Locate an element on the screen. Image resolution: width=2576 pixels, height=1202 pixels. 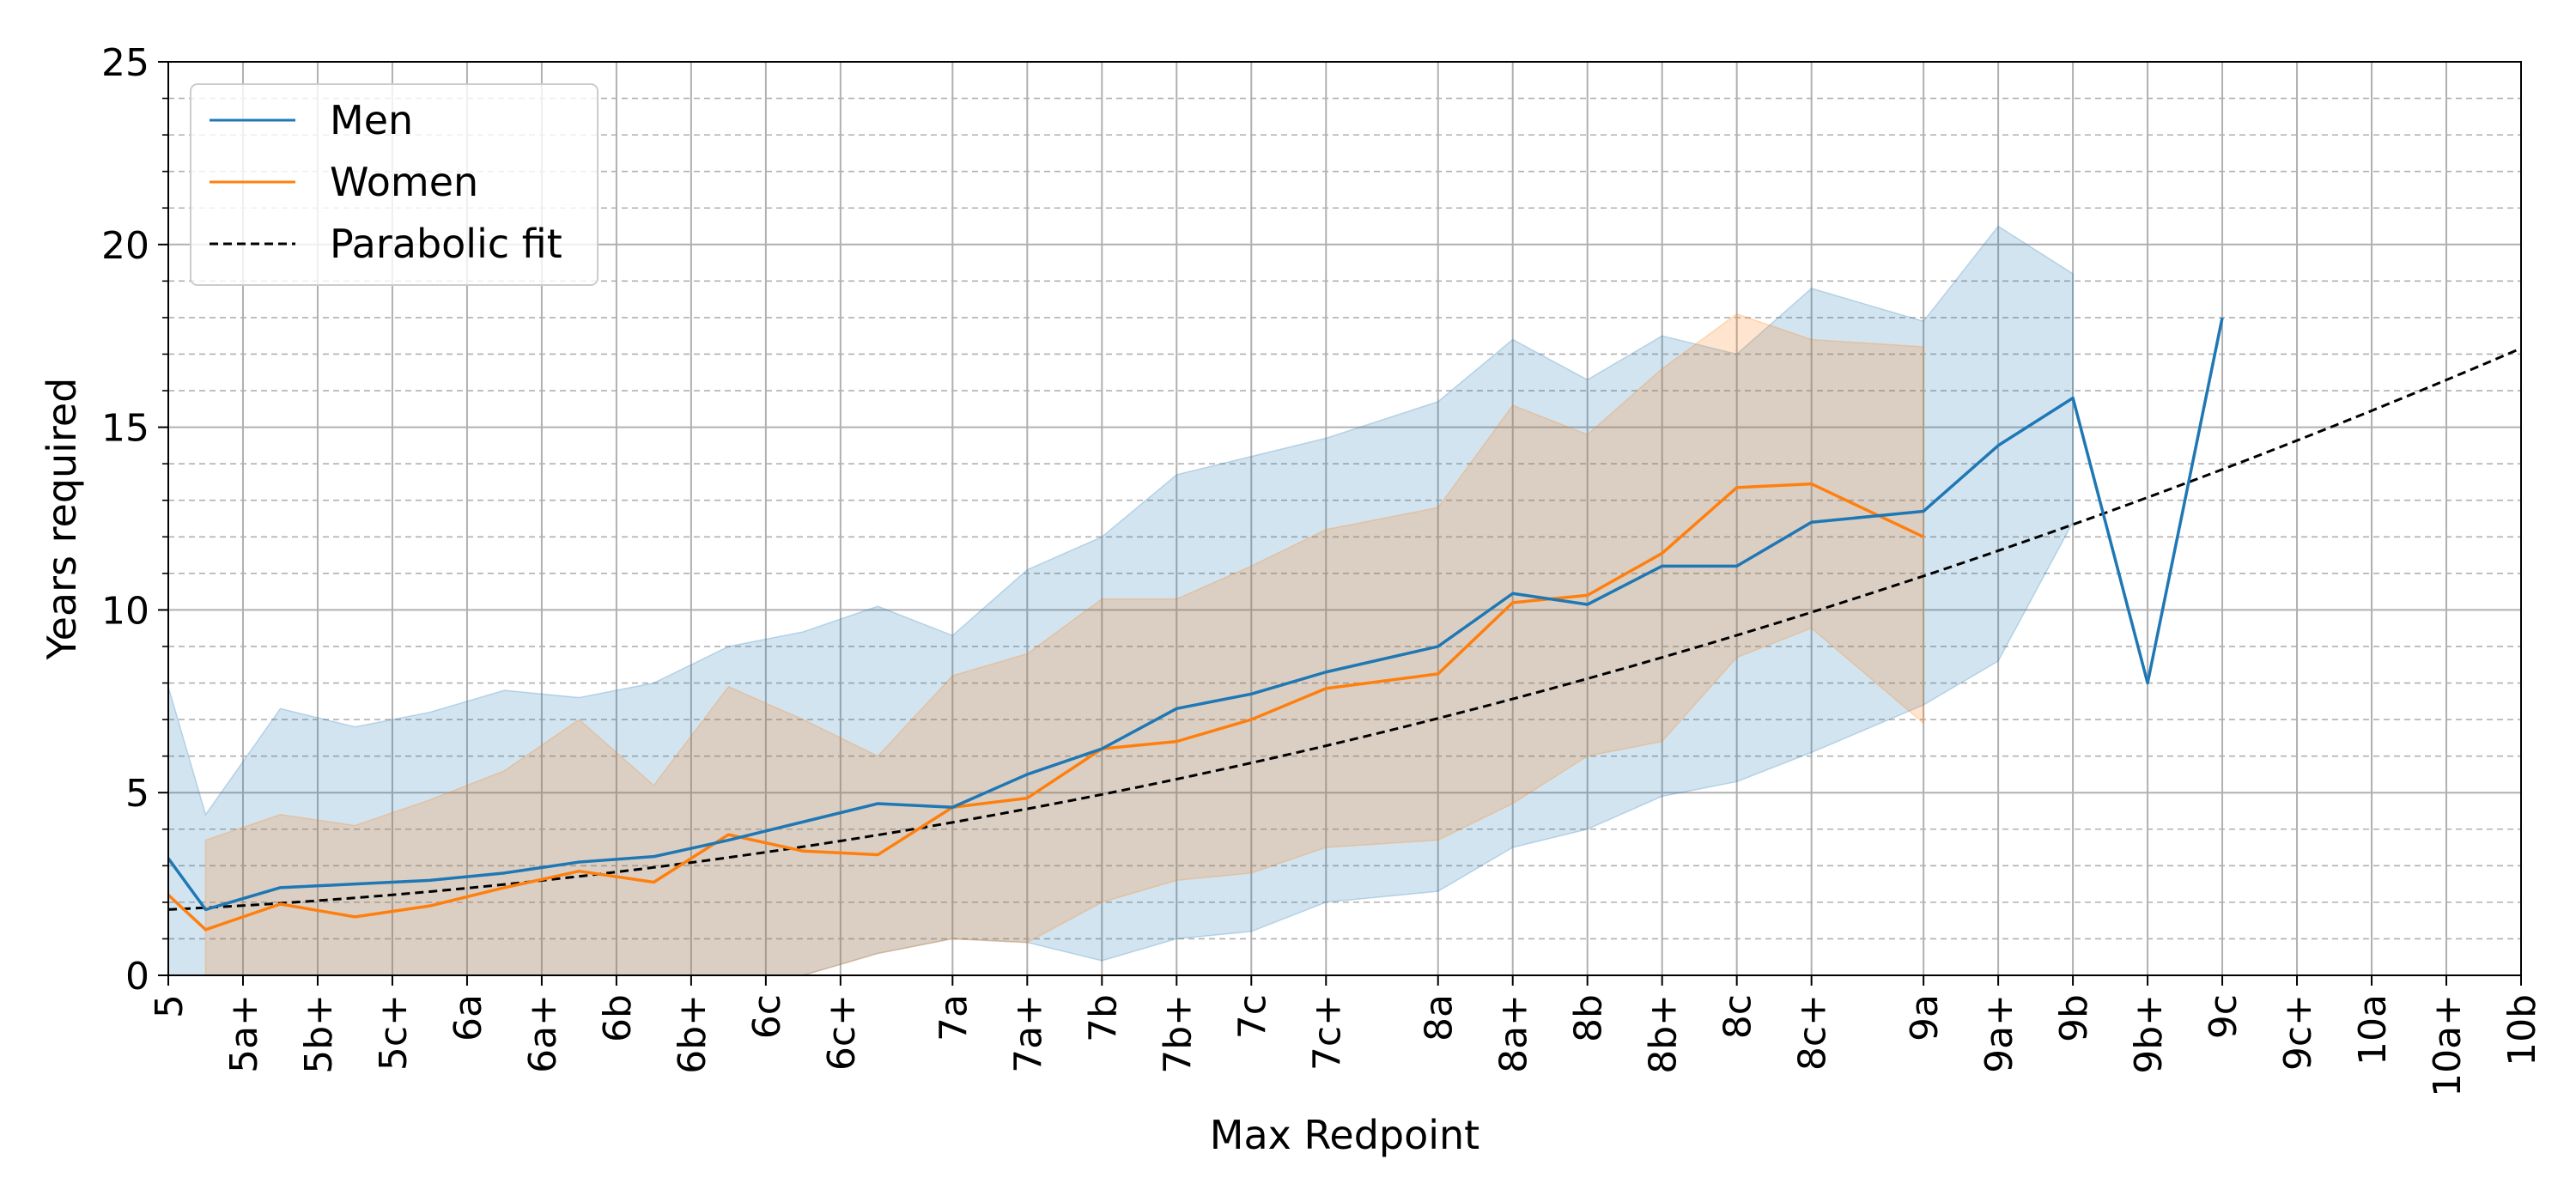
x-tick-label: 10a is located at coordinates (2373, 1029).